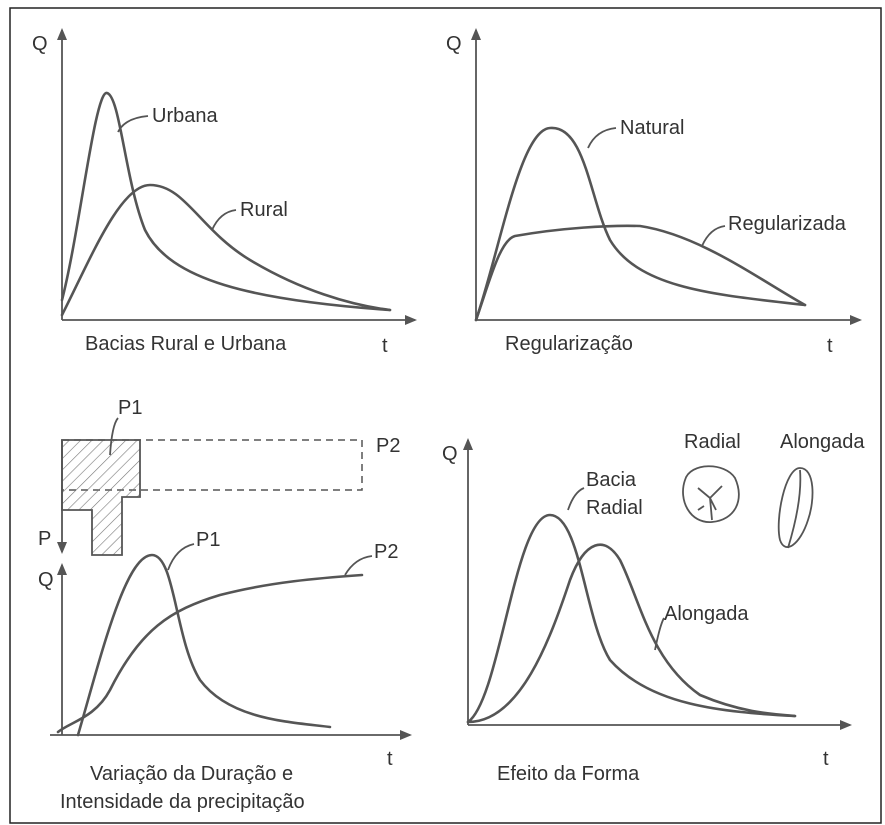 The width and height of the screenshot is (885, 825). Describe the element at coordinates (712, 442) in the screenshot. I see `shape-label: Radial` at that location.